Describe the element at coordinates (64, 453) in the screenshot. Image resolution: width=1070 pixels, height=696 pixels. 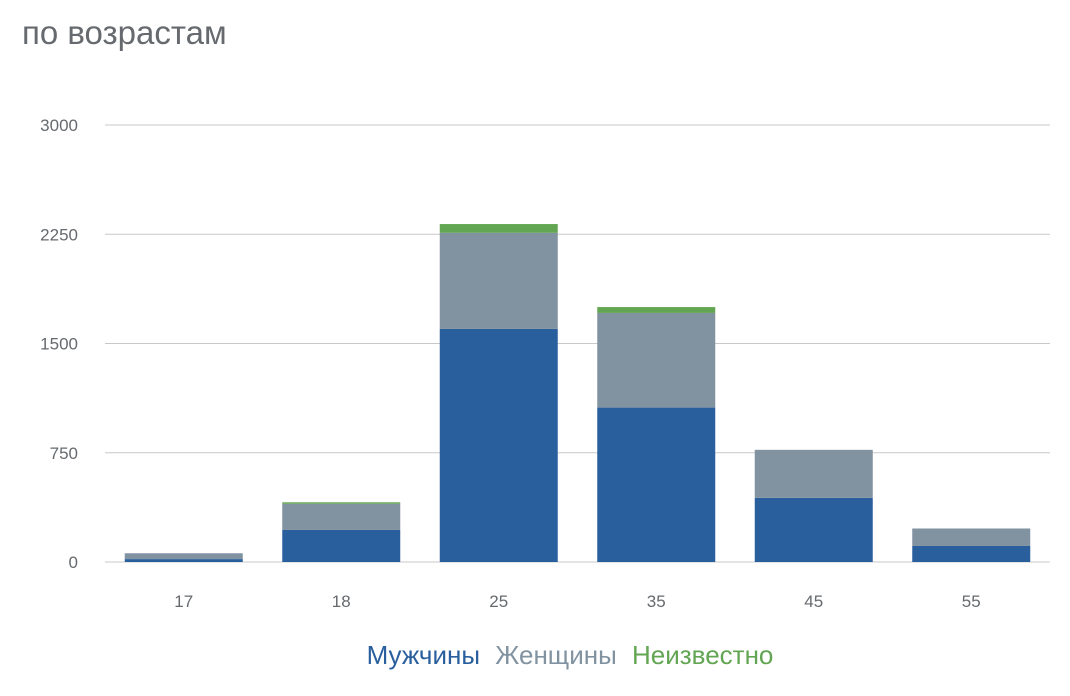
I see `y-tick-label-750: 750` at that location.